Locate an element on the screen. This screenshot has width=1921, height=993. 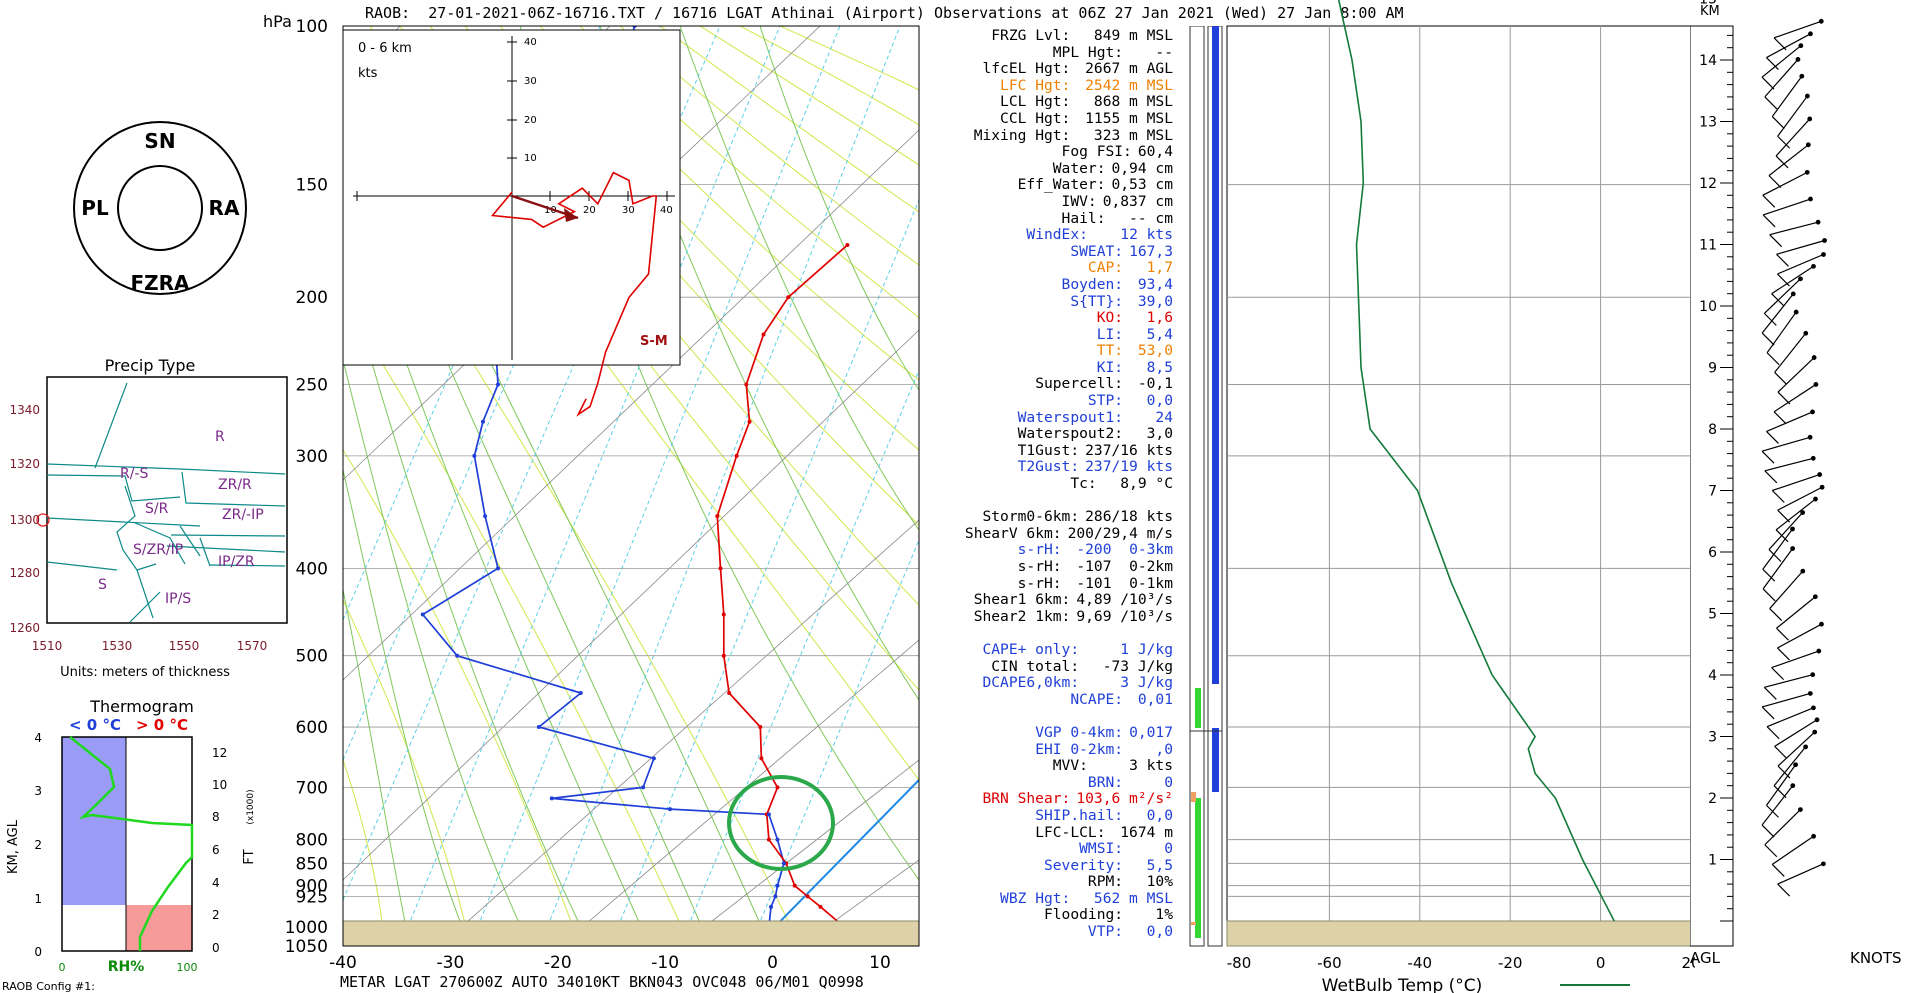
index-value: 2667 m AGL is located at coordinates (1124, 69).